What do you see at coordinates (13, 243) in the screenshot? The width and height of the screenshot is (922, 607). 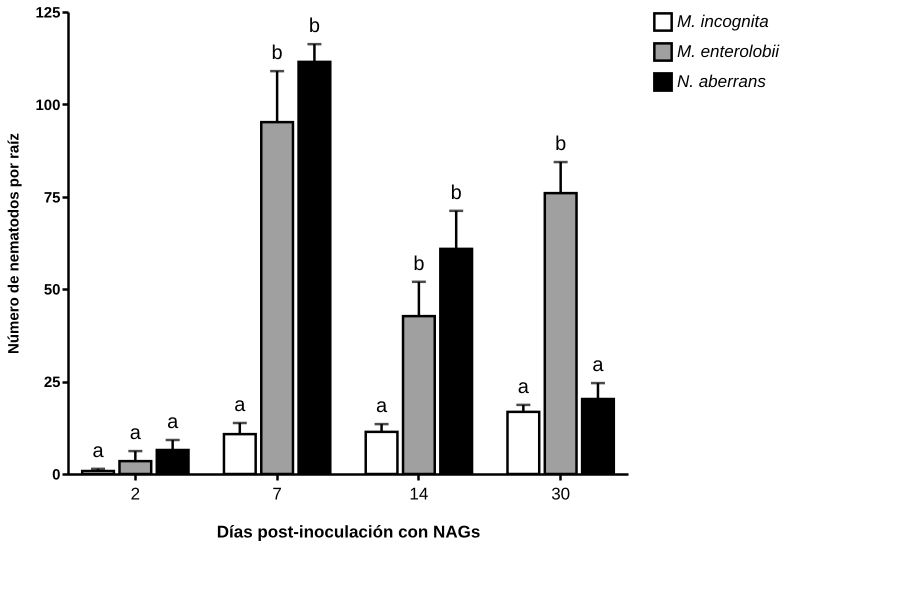 I see `y-axis-title: Número de nematodos por raíz` at bounding box center [13, 243].